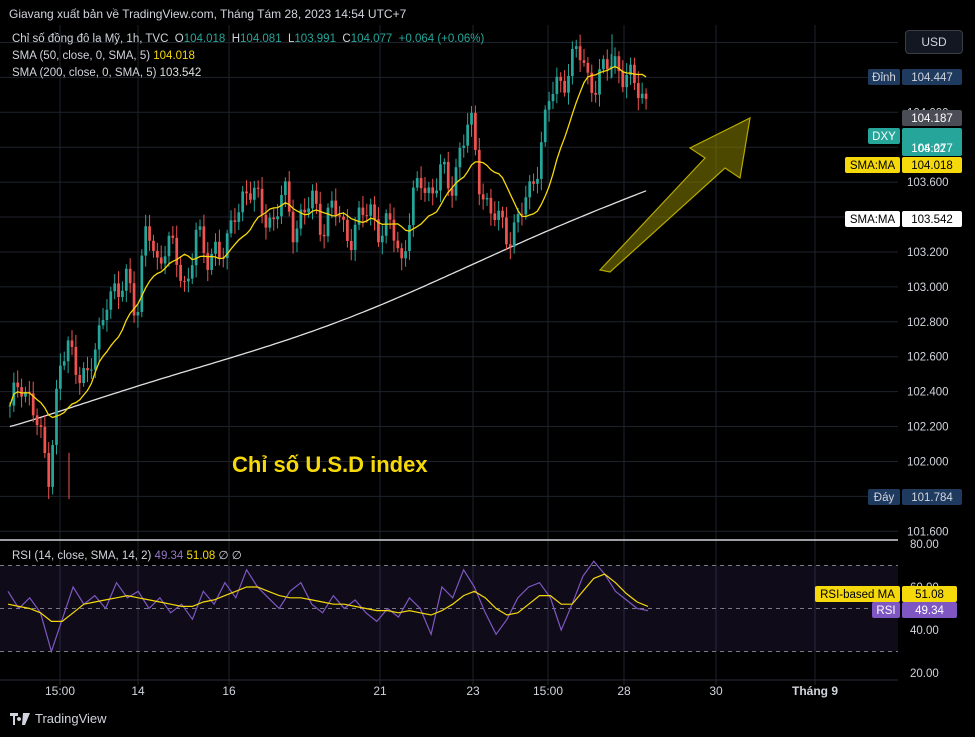 Image resolution: width=975 pixels, height=737 pixels. I want to click on rsi-tick: 20.00, so click(924, 674).